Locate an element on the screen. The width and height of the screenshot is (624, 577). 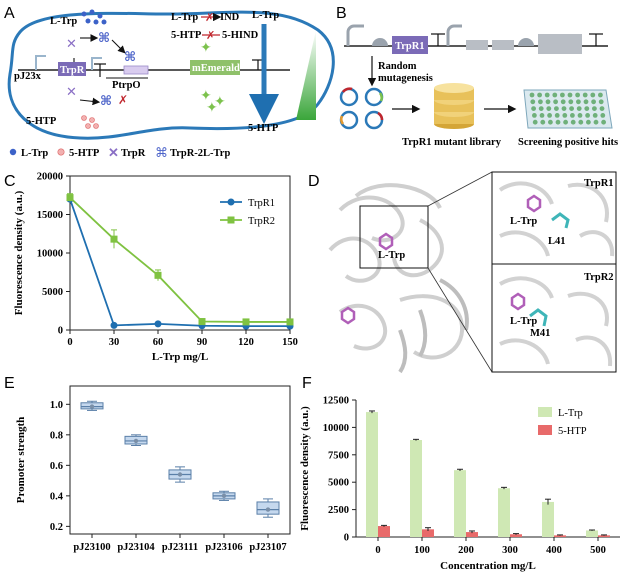
memerald-gene-box is located at coordinates (215, 67).